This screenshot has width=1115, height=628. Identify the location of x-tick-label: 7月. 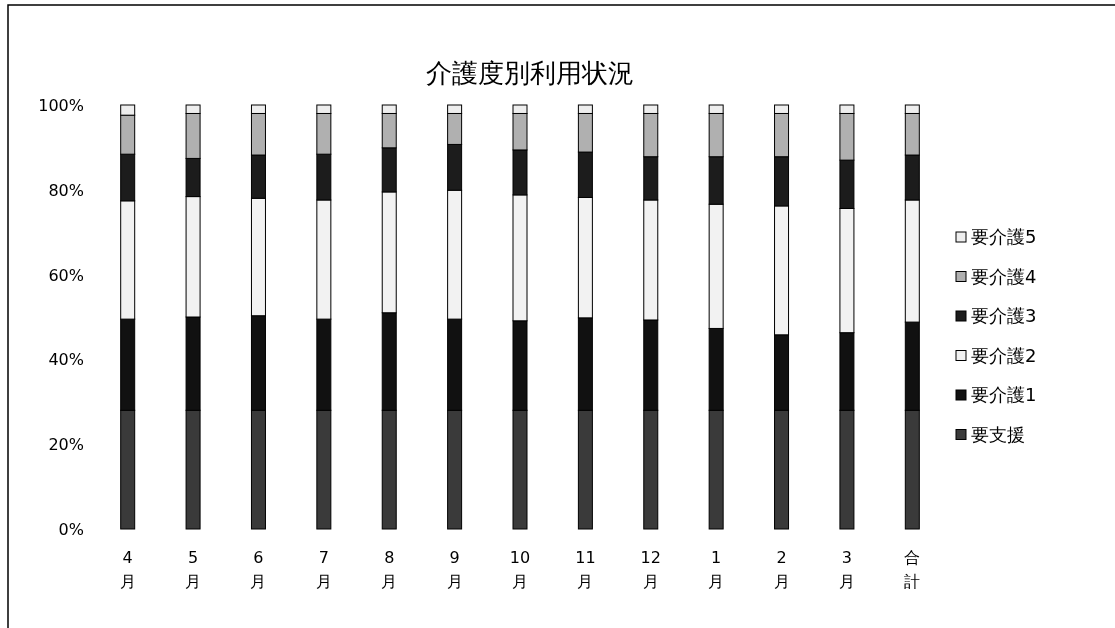
(323, 569).